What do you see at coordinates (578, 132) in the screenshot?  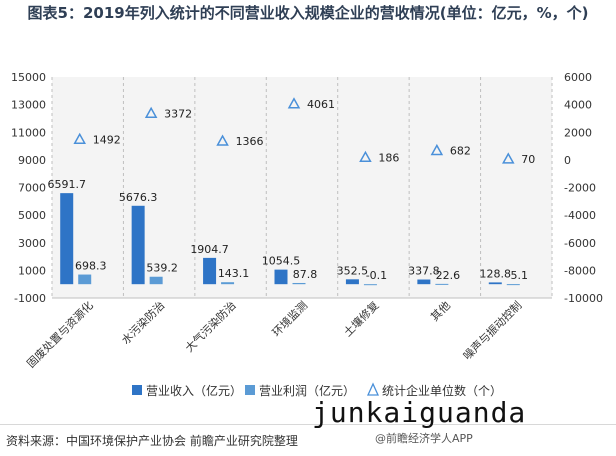 I see `y-right-tick-label: 2000` at bounding box center [578, 132].